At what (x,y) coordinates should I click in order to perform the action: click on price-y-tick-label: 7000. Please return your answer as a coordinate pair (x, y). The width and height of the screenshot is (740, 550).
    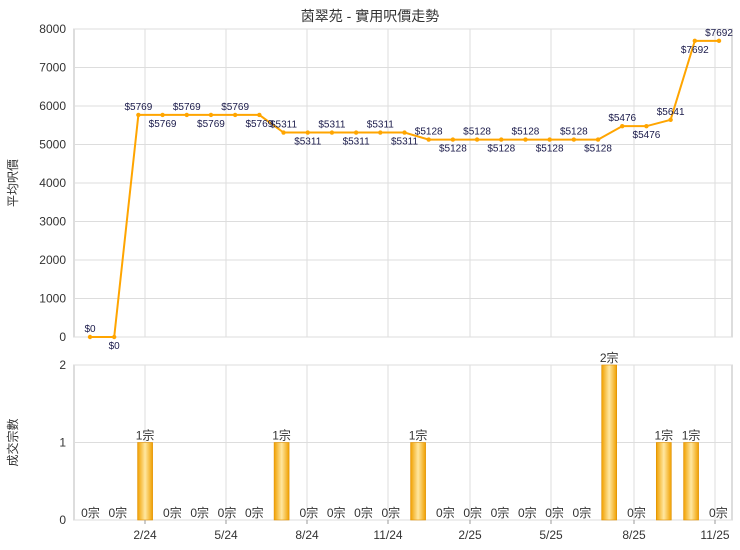
    Looking at the image, I should click on (52, 68).